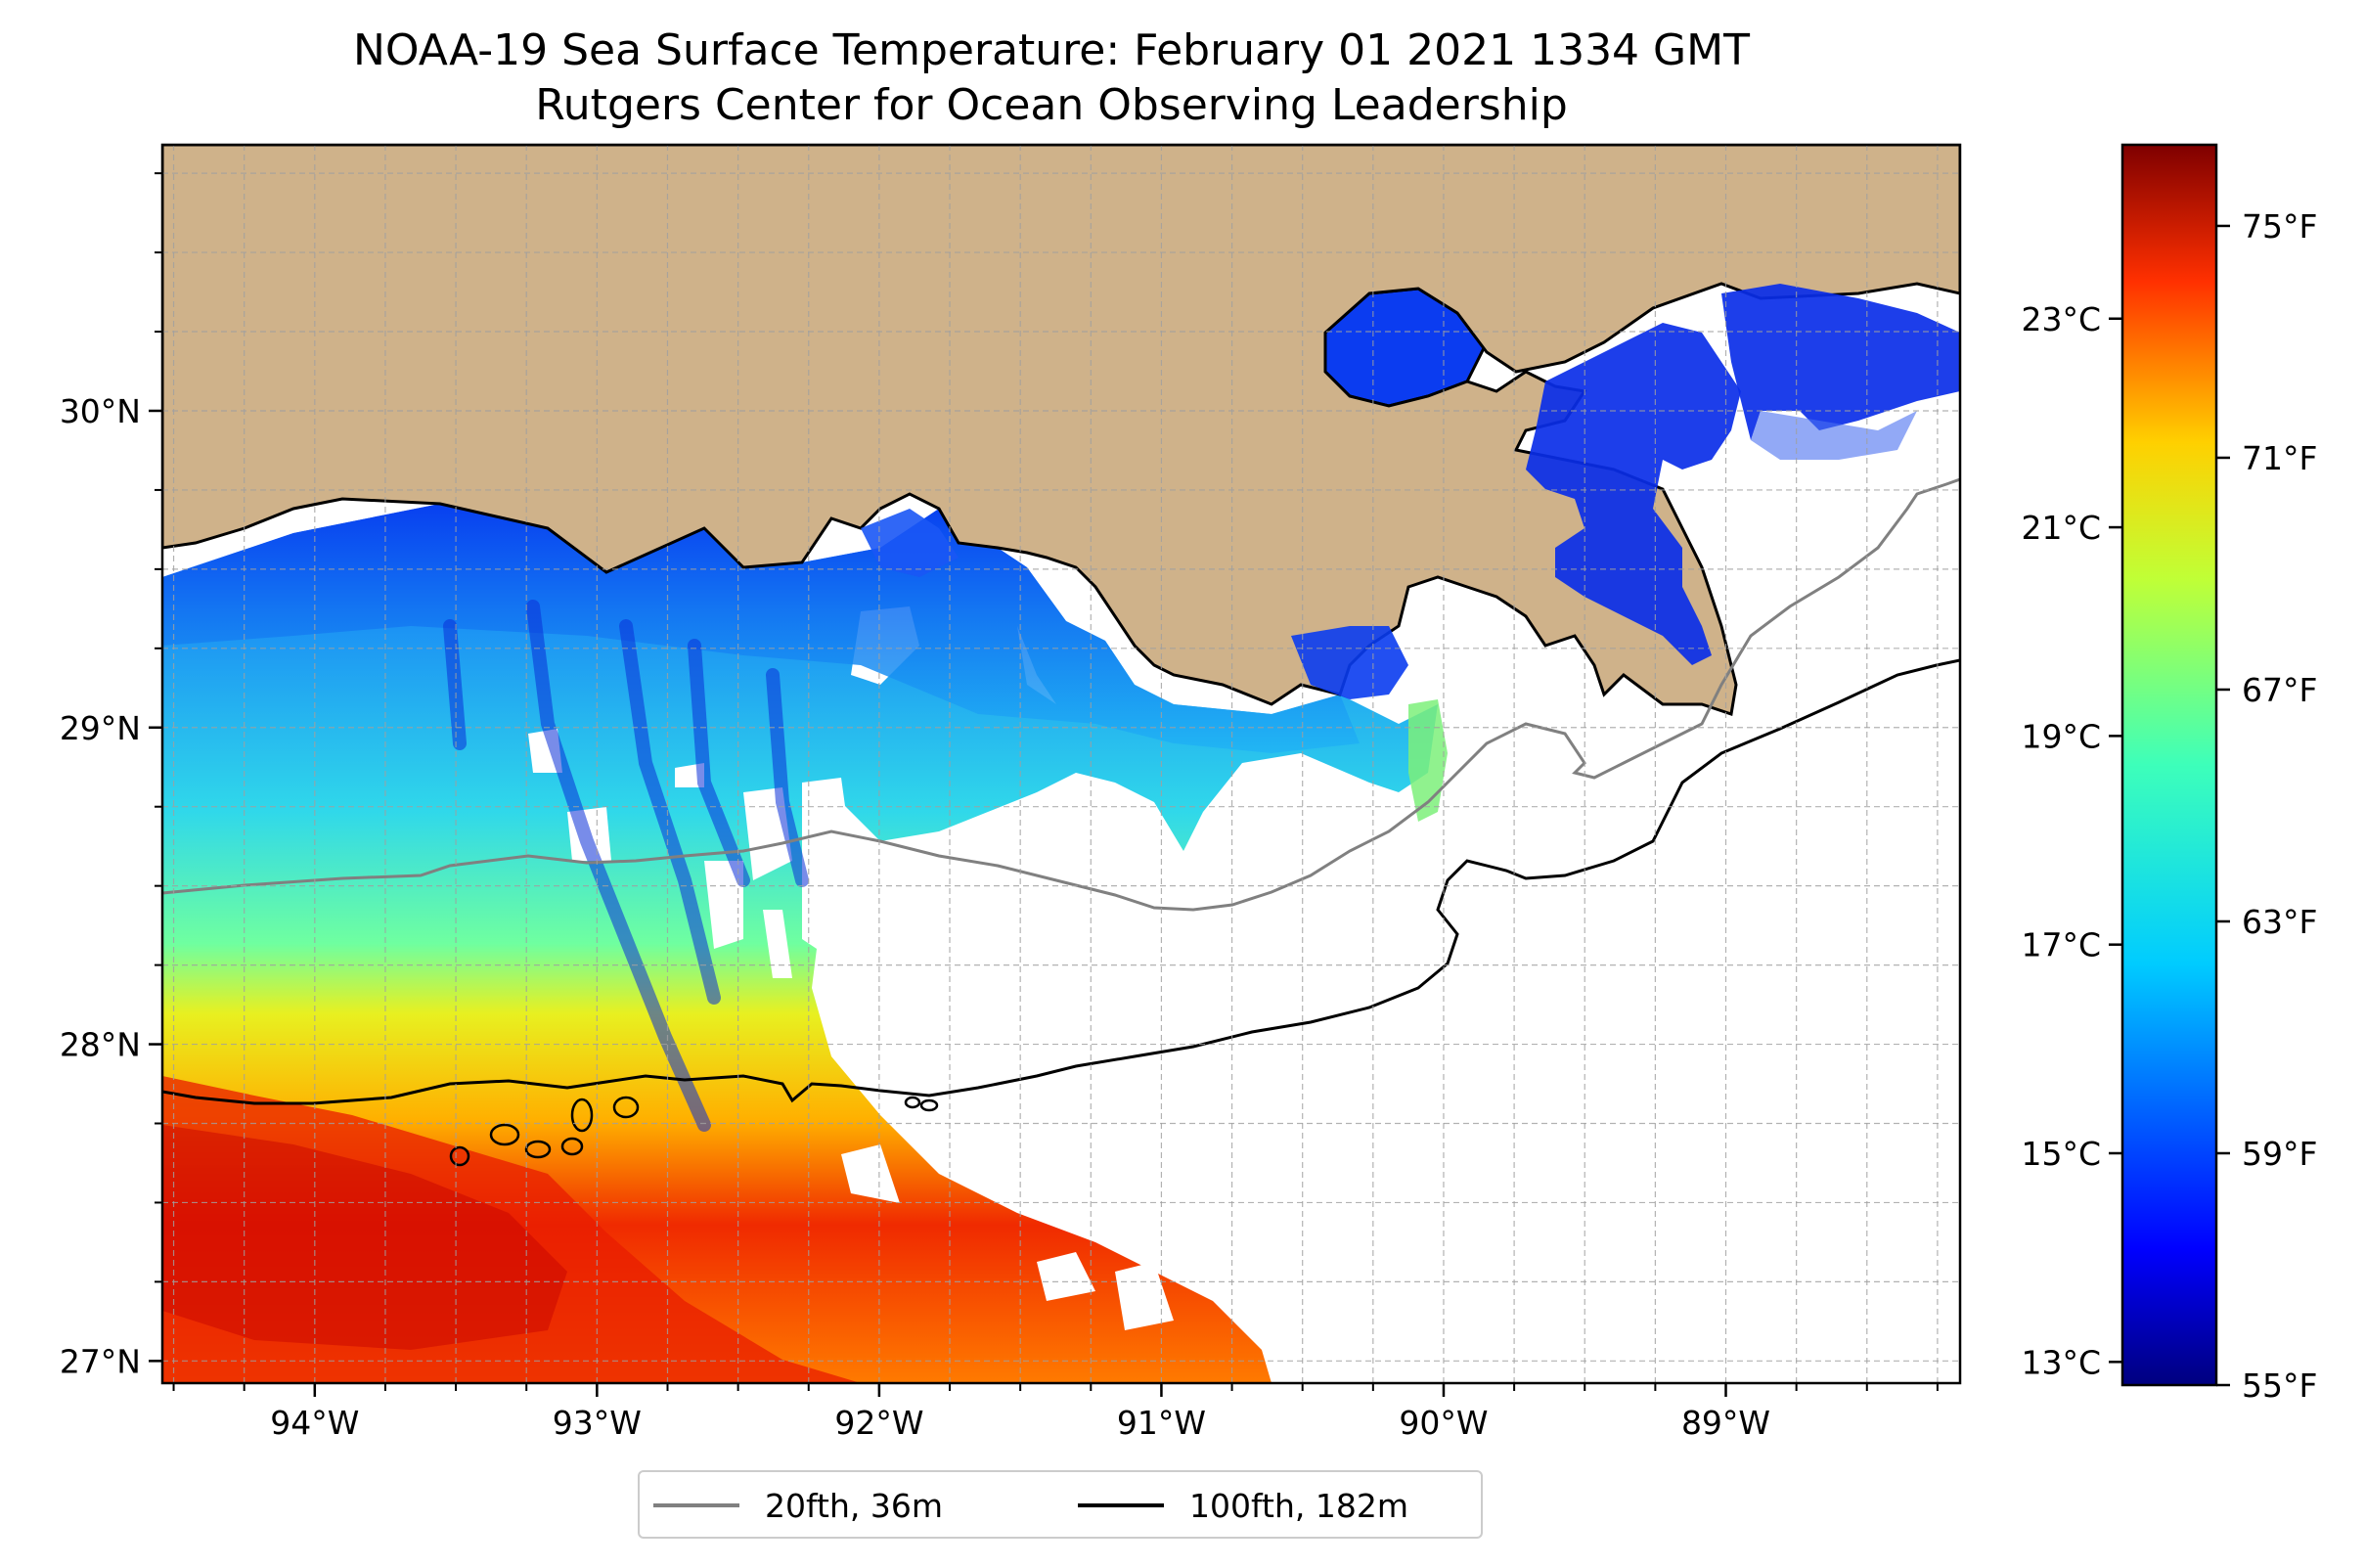 The height and width of the screenshot is (1568, 2365). What do you see at coordinates (1121, 1505) in the screenshot?
I see `legend-line-black` at bounding box center [1121, 1505].